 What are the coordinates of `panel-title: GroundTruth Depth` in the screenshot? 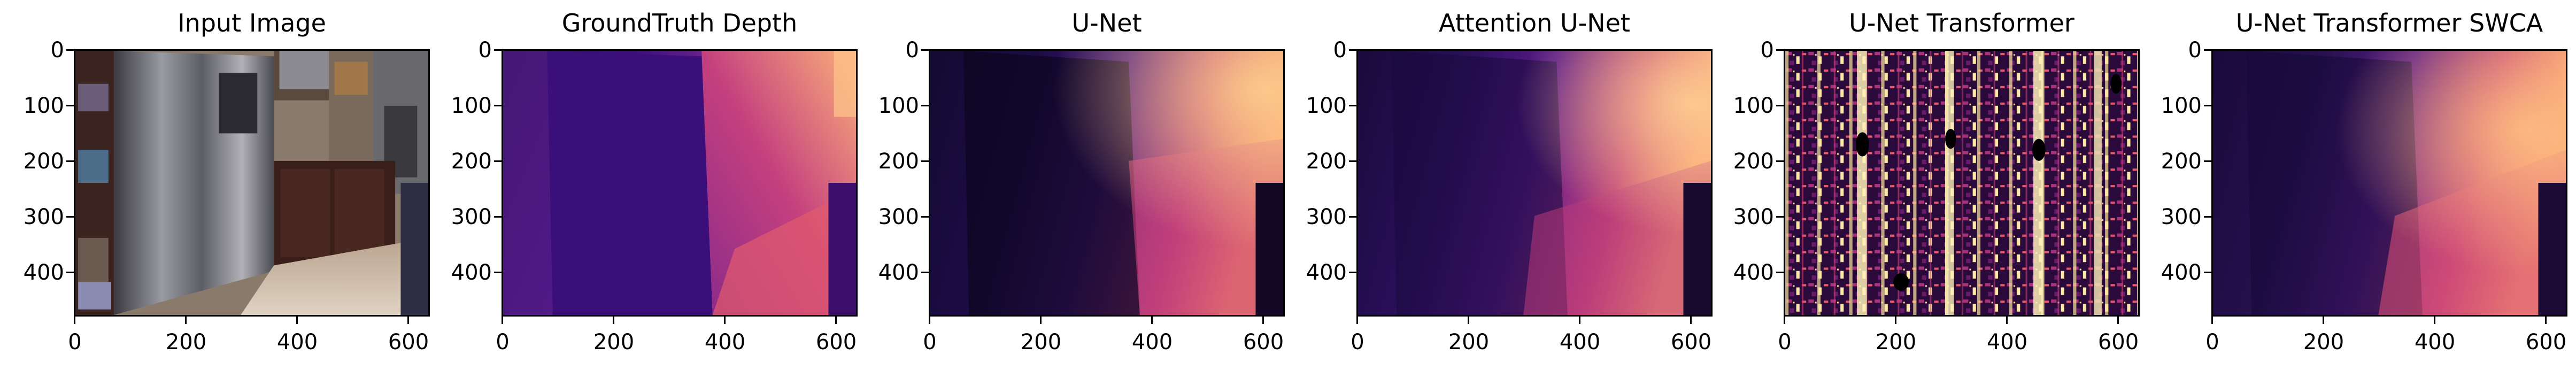 It's located at (680, 23).